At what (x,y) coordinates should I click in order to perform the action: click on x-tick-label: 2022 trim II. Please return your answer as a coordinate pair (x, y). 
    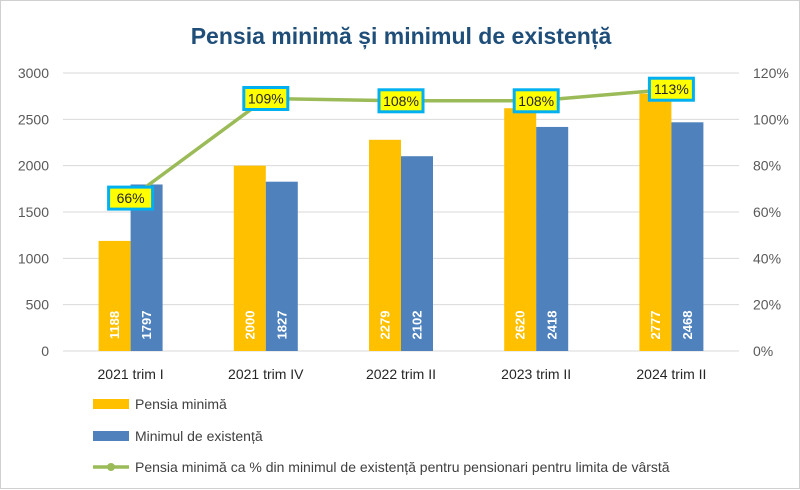
    Looking at the image, I should click on (401, 374).